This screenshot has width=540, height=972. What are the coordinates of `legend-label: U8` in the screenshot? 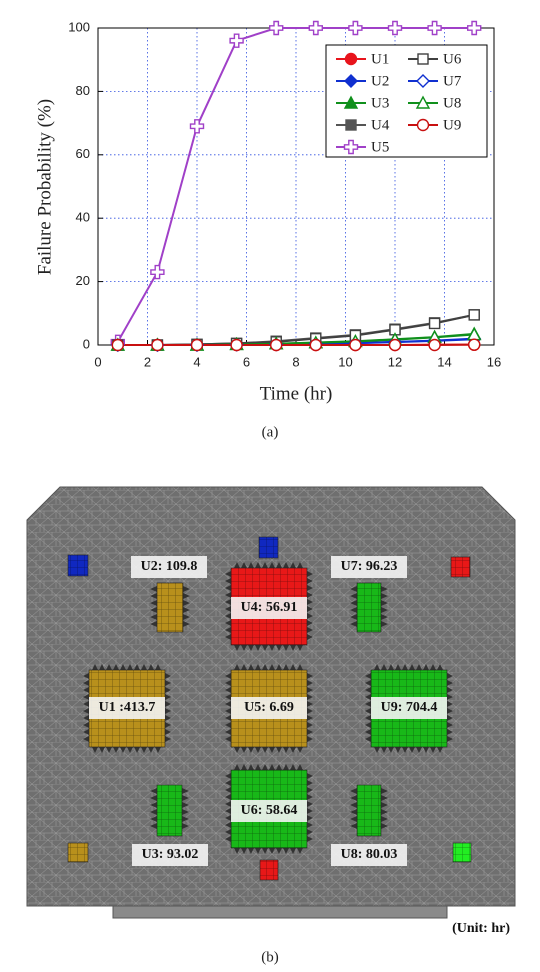 It's located at (452, 103).